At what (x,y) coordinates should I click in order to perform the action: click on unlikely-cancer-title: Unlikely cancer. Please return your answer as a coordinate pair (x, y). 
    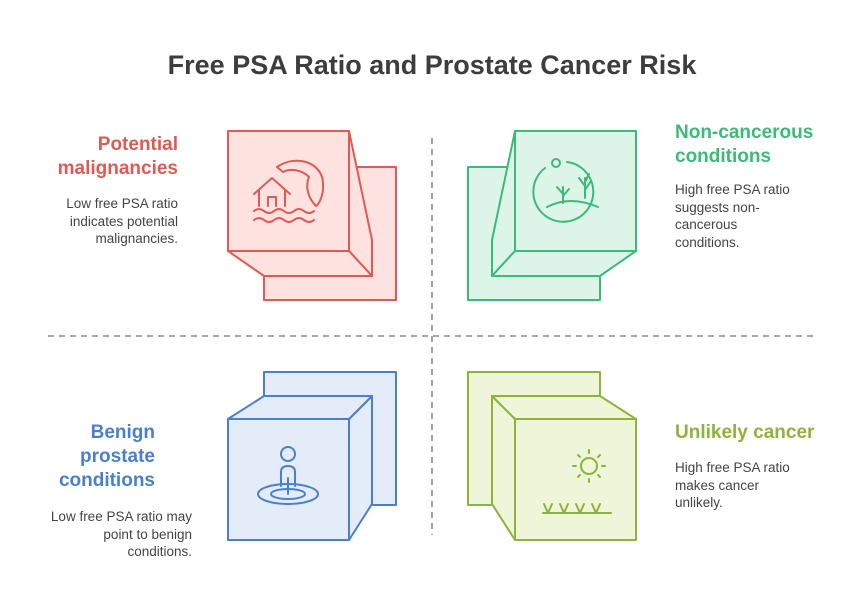
    Looking at the image, I should click on (745, 432).